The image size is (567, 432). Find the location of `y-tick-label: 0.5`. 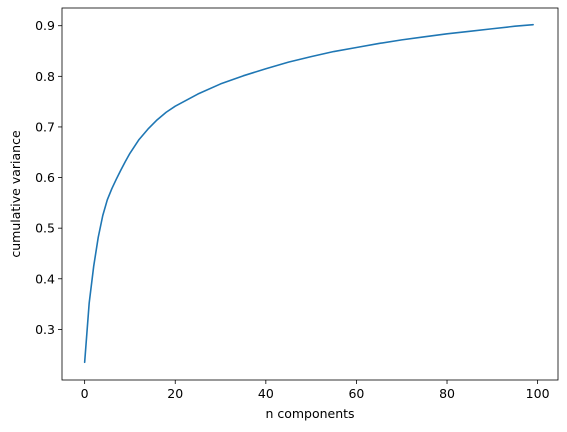

y-tick-label: 0.5 is located at coordinates (45, 228).